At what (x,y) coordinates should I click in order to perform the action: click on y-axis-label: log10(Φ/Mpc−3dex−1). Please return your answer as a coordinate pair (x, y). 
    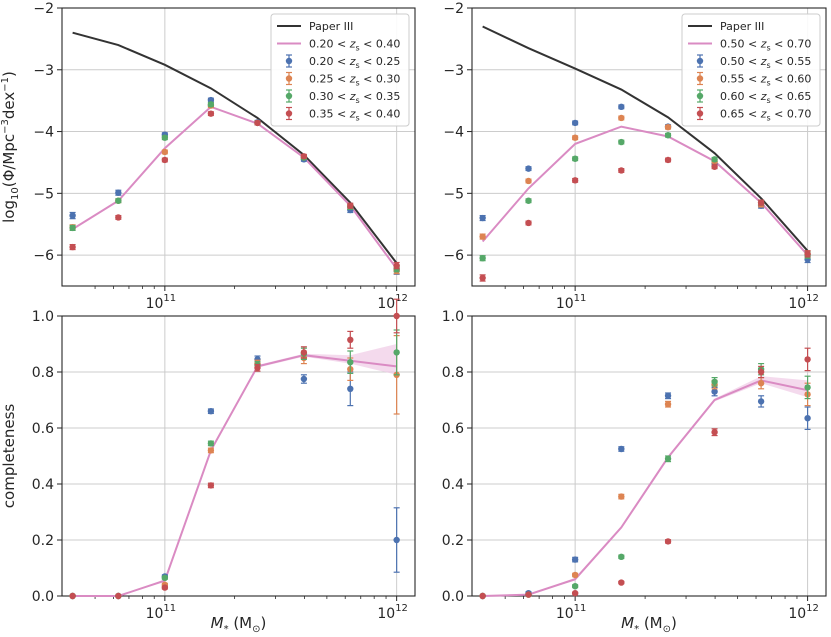
    Looking at the image, I should click on (10, 147).